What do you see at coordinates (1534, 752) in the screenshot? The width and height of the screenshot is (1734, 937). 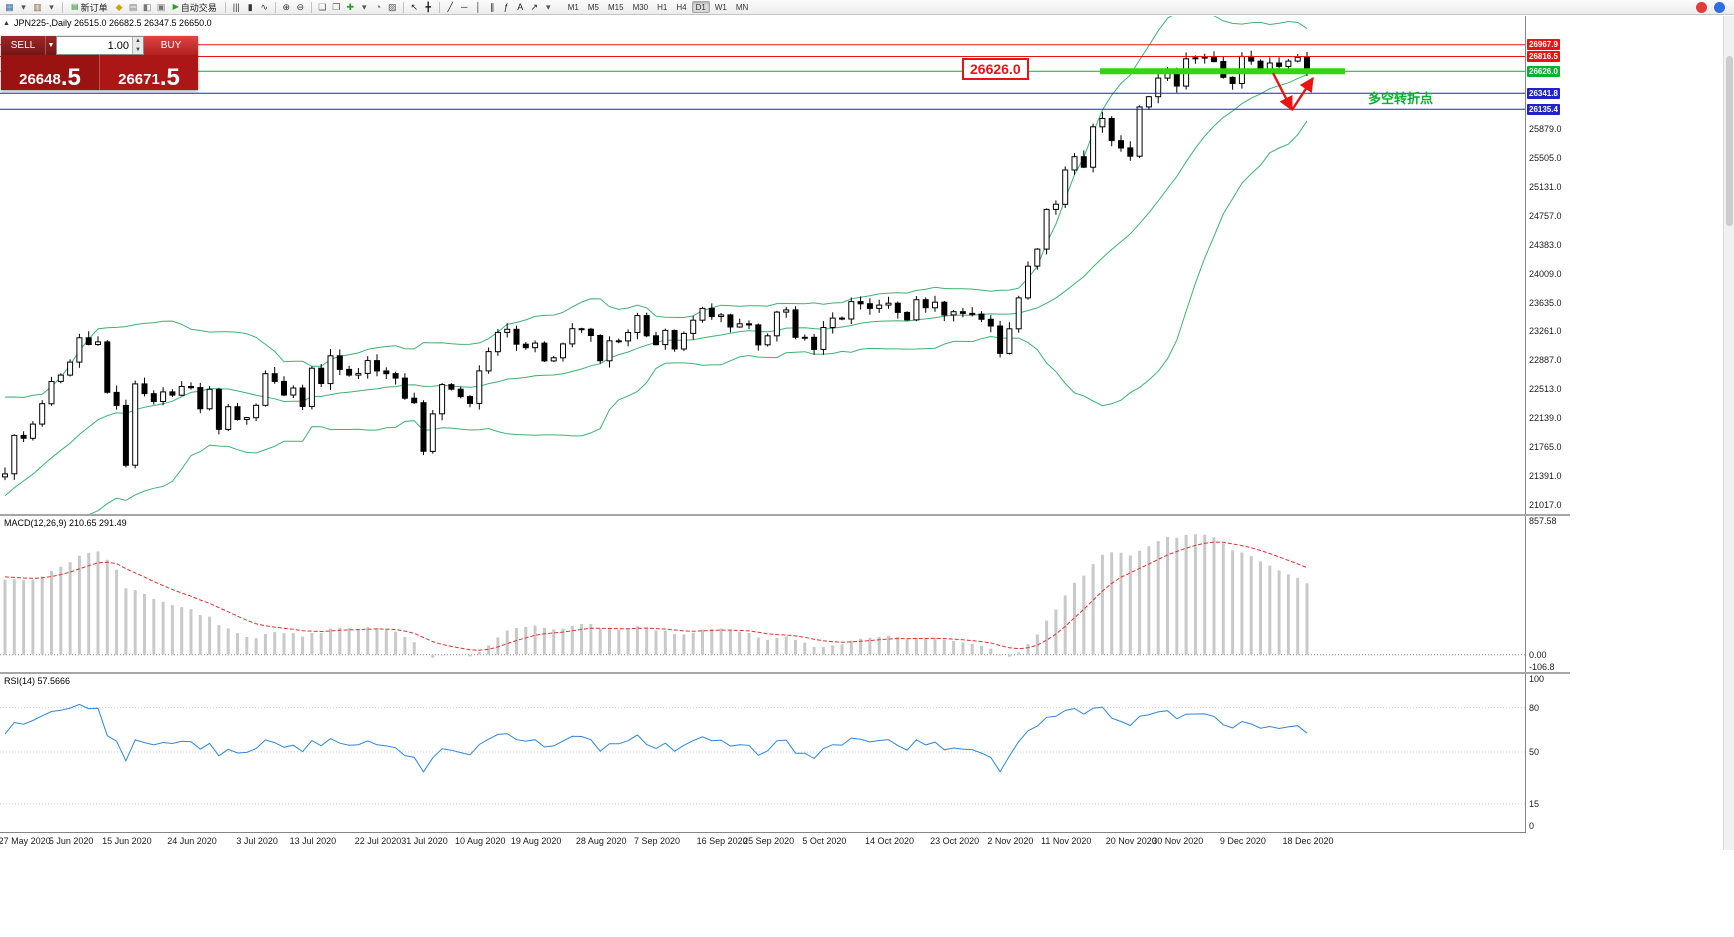 I see `rsi-axis-label: 50` at bounding box center [1534, 752].